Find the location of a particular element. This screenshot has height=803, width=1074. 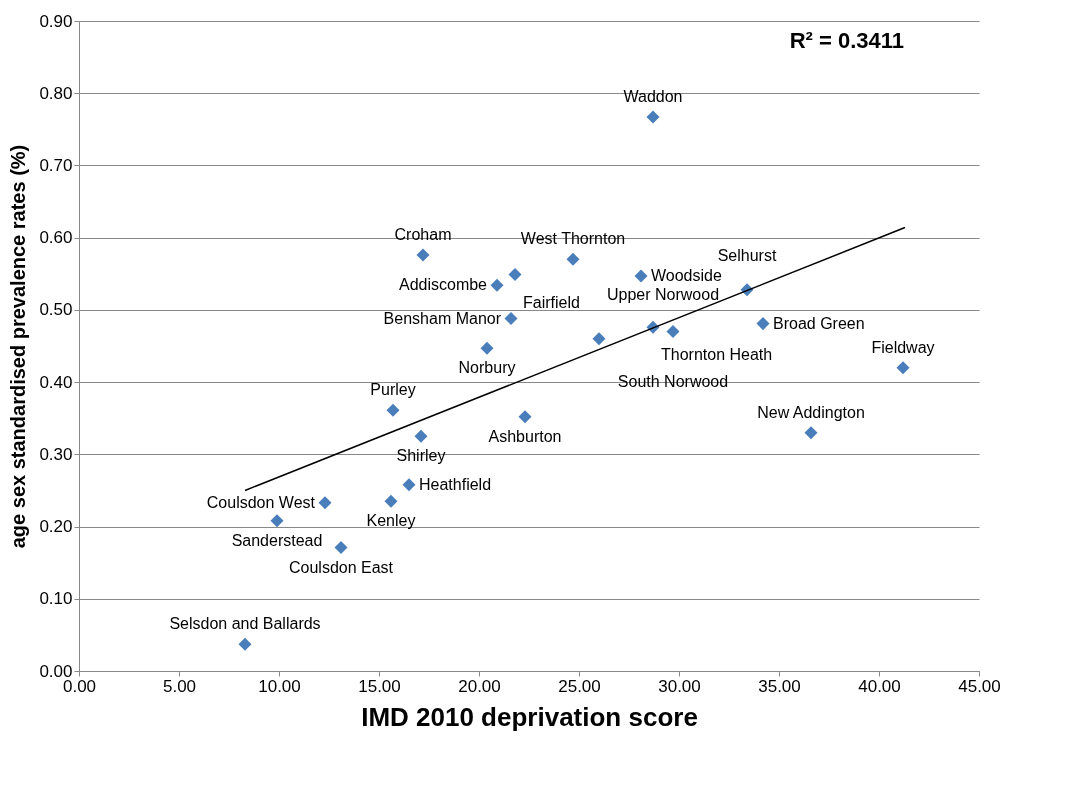

x-tick-label: 35.00 is located at coordinates (779, 686).